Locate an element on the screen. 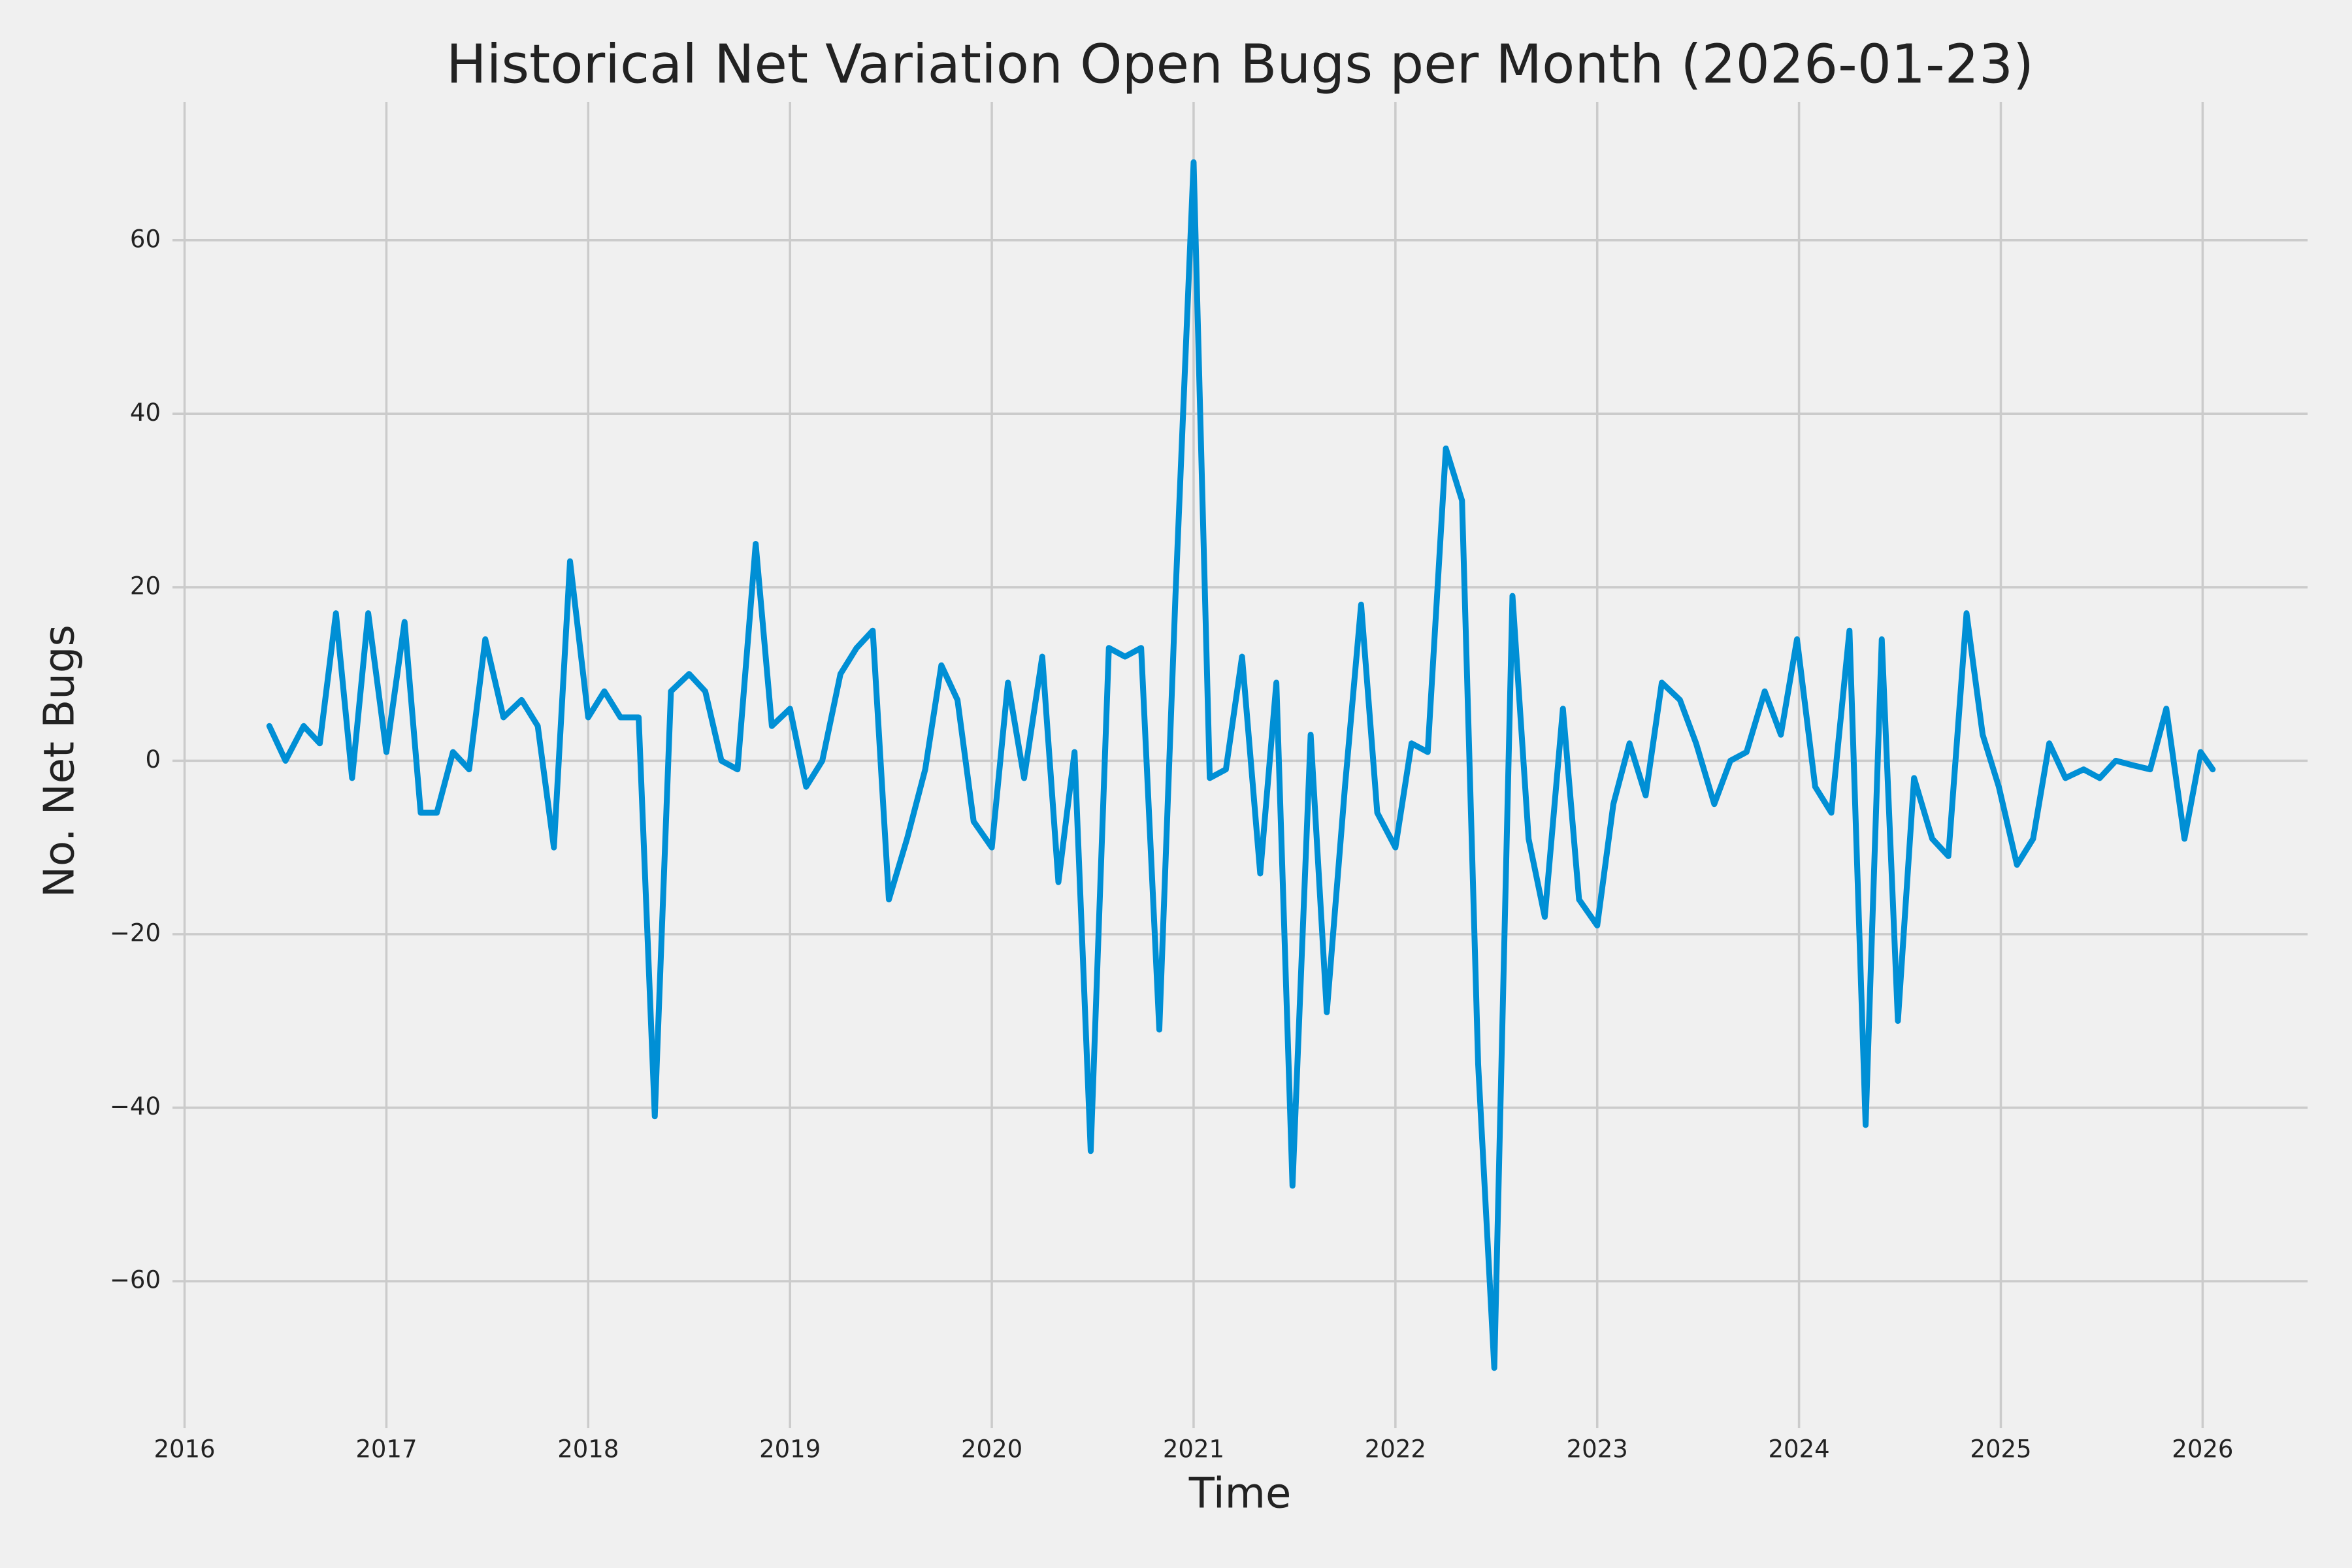 The image size is (2352, 1568). x-tick-label: 2017 is located at coordinates (386, 1449).